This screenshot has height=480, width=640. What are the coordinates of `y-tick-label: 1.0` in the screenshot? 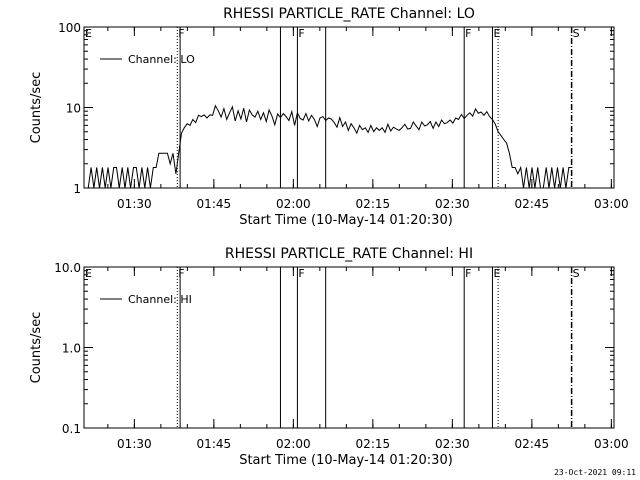 It's located at (71, 349).